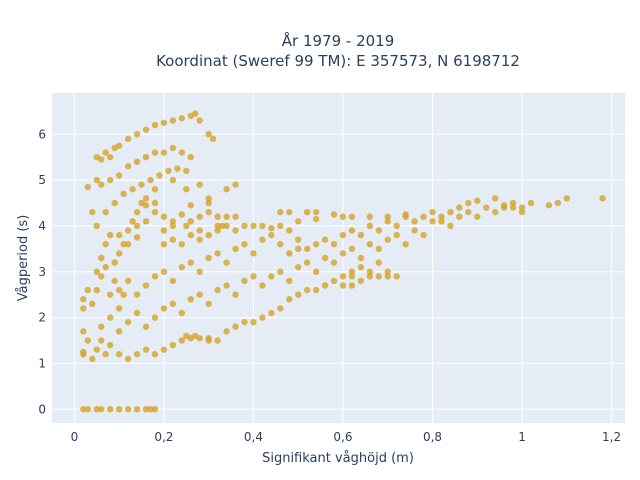  I want to click on x-tick-label: 0, so click(75, 437).